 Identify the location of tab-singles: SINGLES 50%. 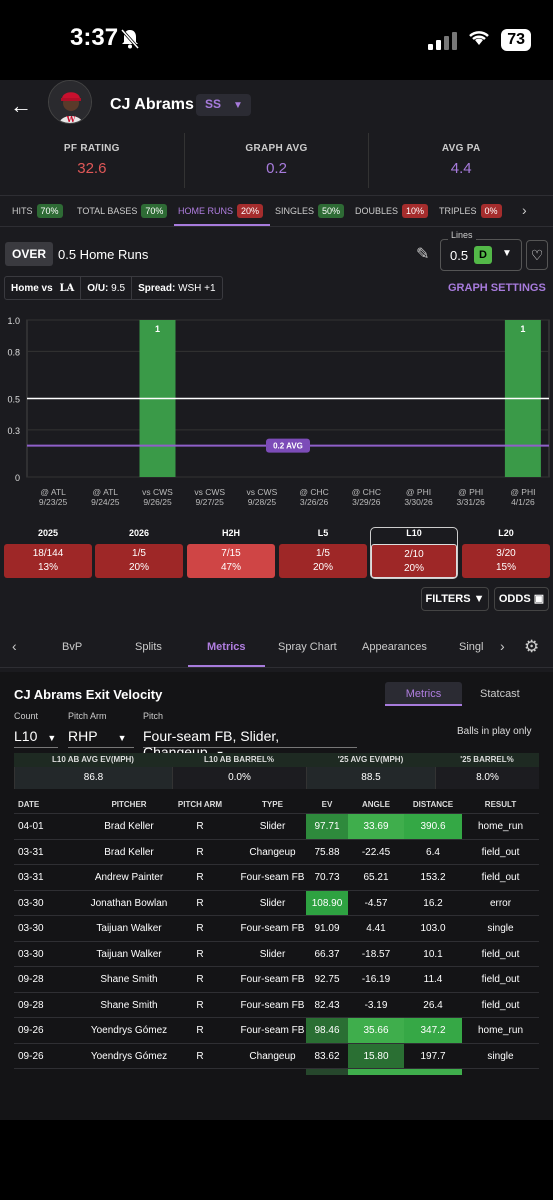
(310, 211).